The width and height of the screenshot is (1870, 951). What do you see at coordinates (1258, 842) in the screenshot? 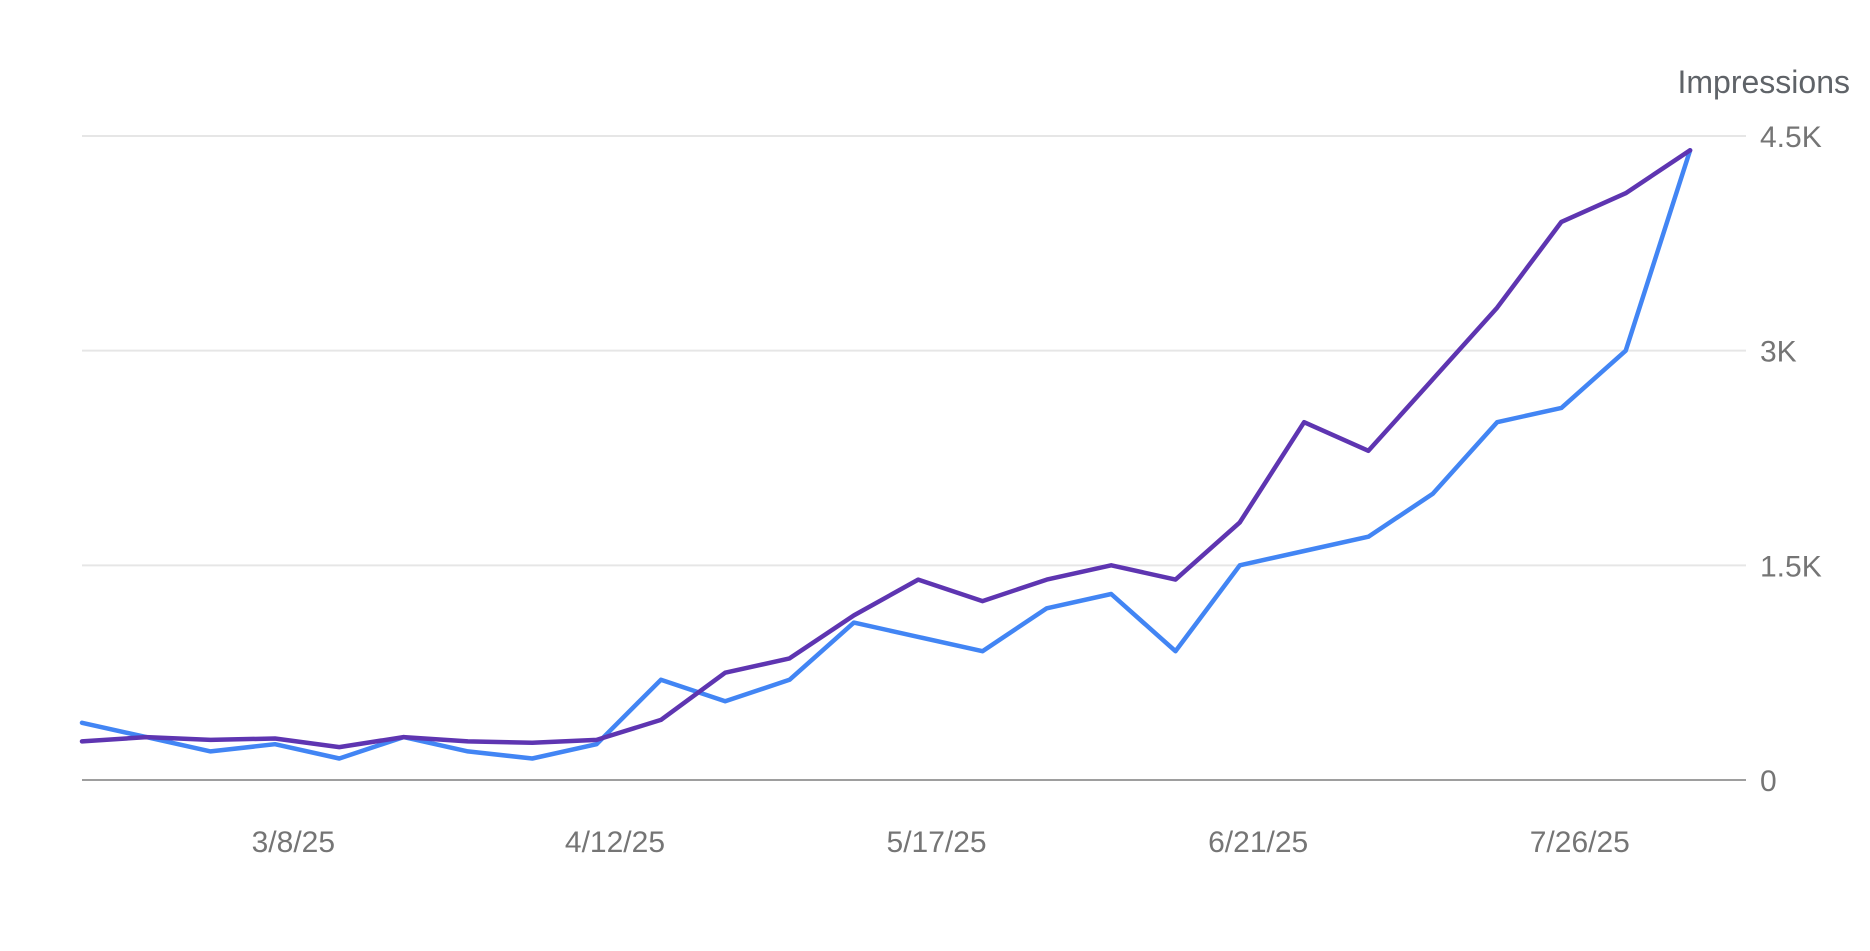
I see `x-tick-label: 6/21/25` at bounding box center [1258, 842].